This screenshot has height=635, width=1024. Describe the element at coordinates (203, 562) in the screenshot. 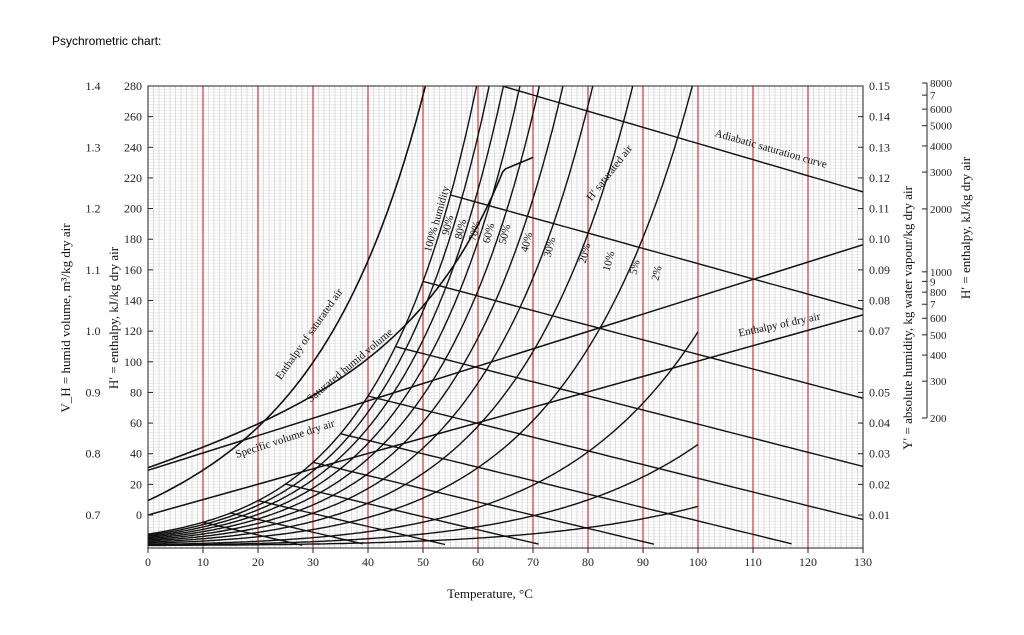

I see `x-tick-label: 10` at that location.